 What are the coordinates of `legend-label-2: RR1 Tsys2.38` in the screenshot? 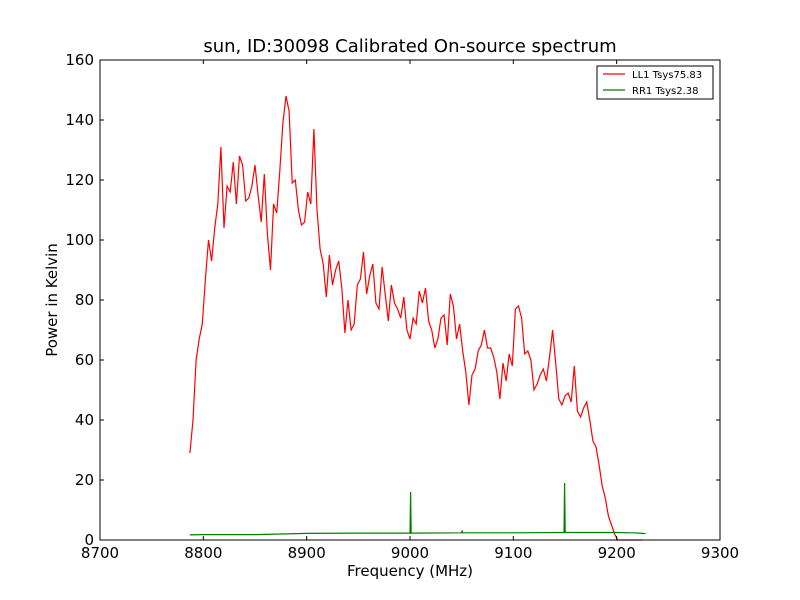 It's located at (665, 91).